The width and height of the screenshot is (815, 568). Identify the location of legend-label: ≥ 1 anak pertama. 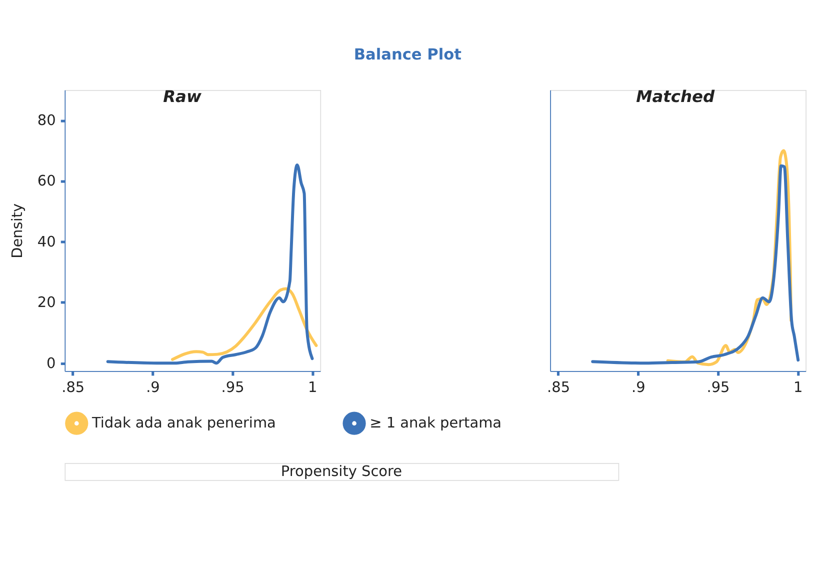
(436, 424).